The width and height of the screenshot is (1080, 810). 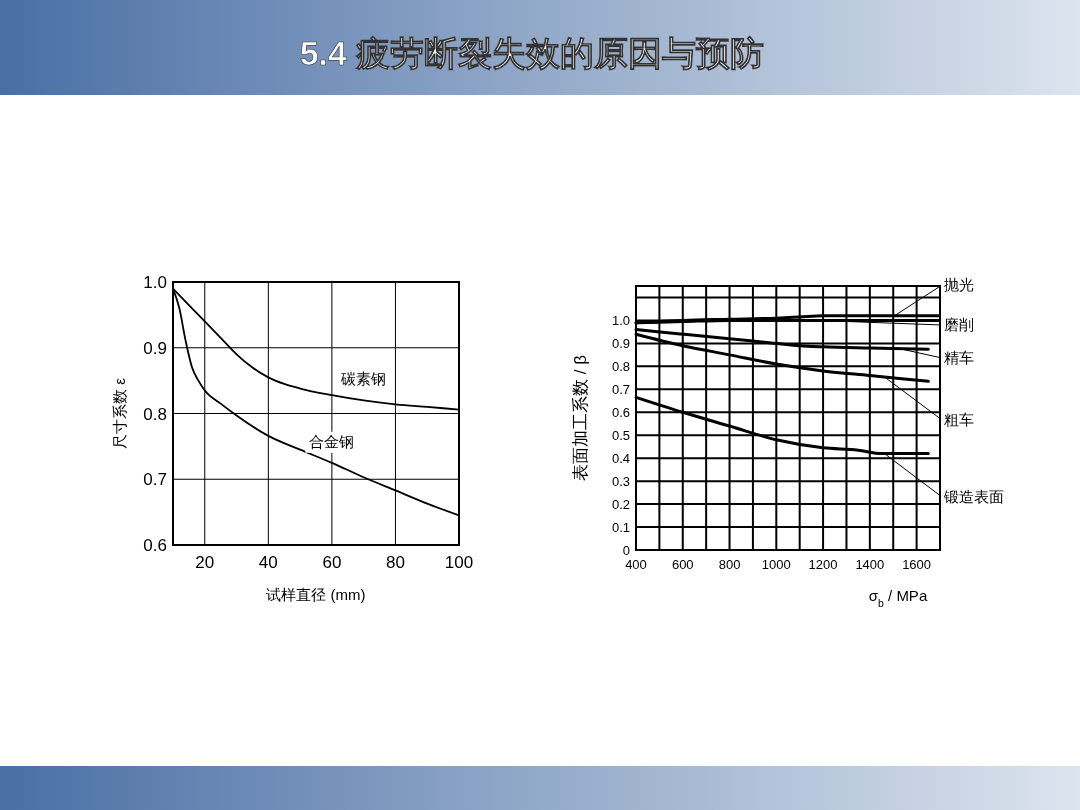 I want to click on y-tick-label: 0, so click(x=626, y=550).